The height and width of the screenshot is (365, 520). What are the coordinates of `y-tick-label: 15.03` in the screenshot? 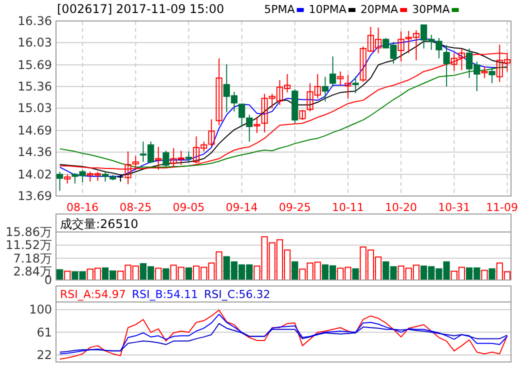 It's located at (35, 108).